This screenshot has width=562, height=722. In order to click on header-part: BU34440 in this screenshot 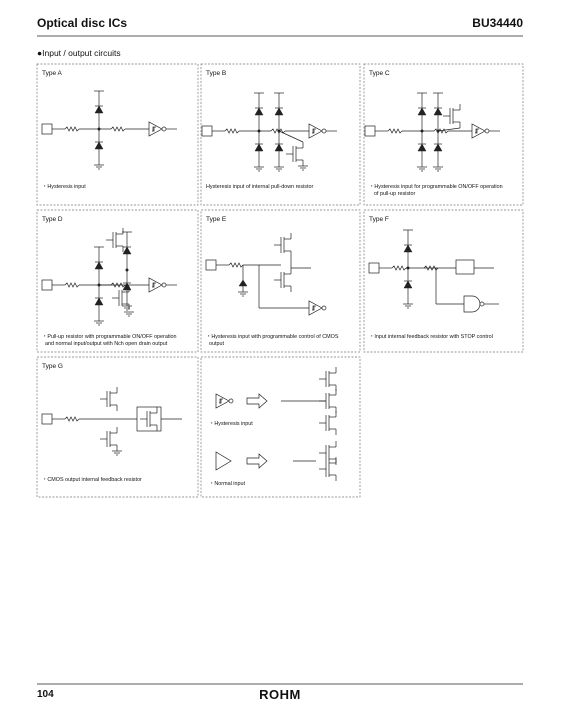, I will do `click(497, 23)`.